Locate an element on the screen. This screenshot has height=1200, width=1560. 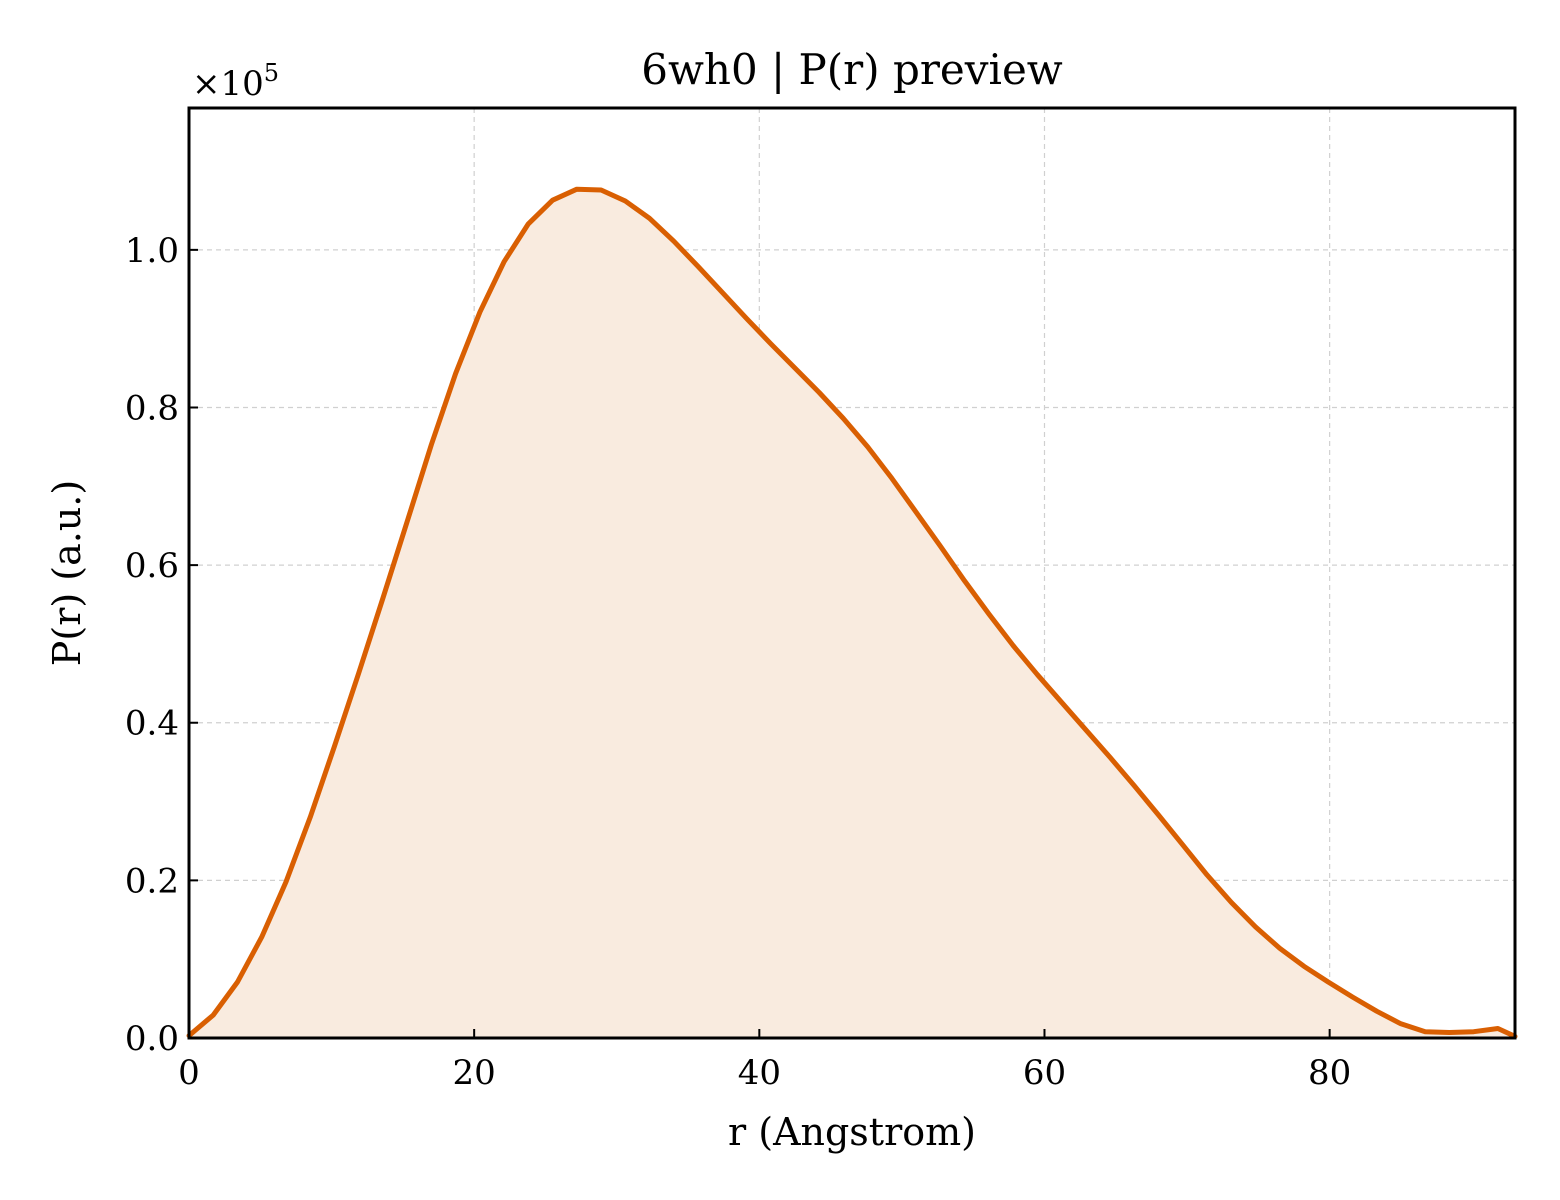
x-tick-label-1: 20 is located at coordinates (474, 1073).